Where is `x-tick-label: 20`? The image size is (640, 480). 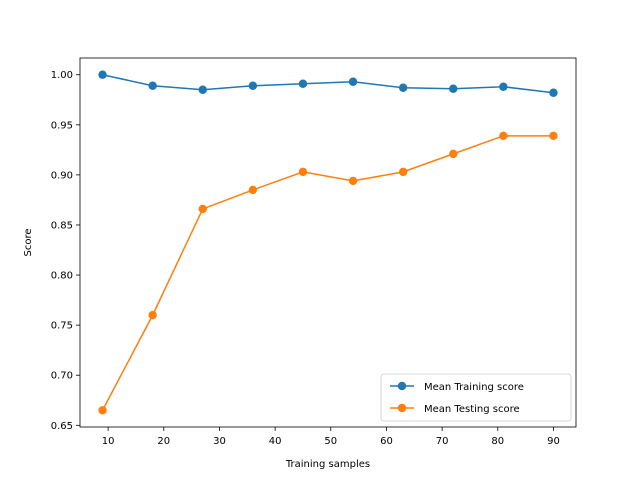
x-tick-label: 20 is located at coordinates (163, 441).